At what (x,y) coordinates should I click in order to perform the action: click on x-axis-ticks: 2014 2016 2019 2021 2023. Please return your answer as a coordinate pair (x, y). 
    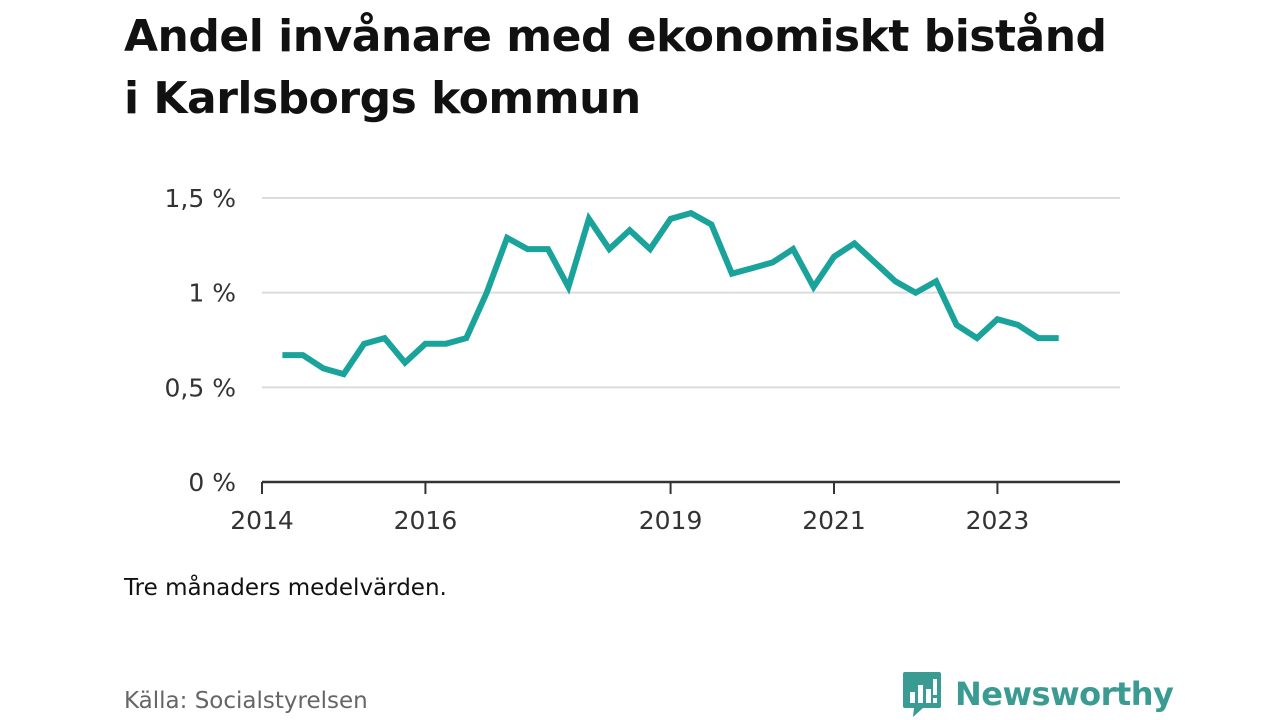
    Looking at the image, I should click on (629, 508).